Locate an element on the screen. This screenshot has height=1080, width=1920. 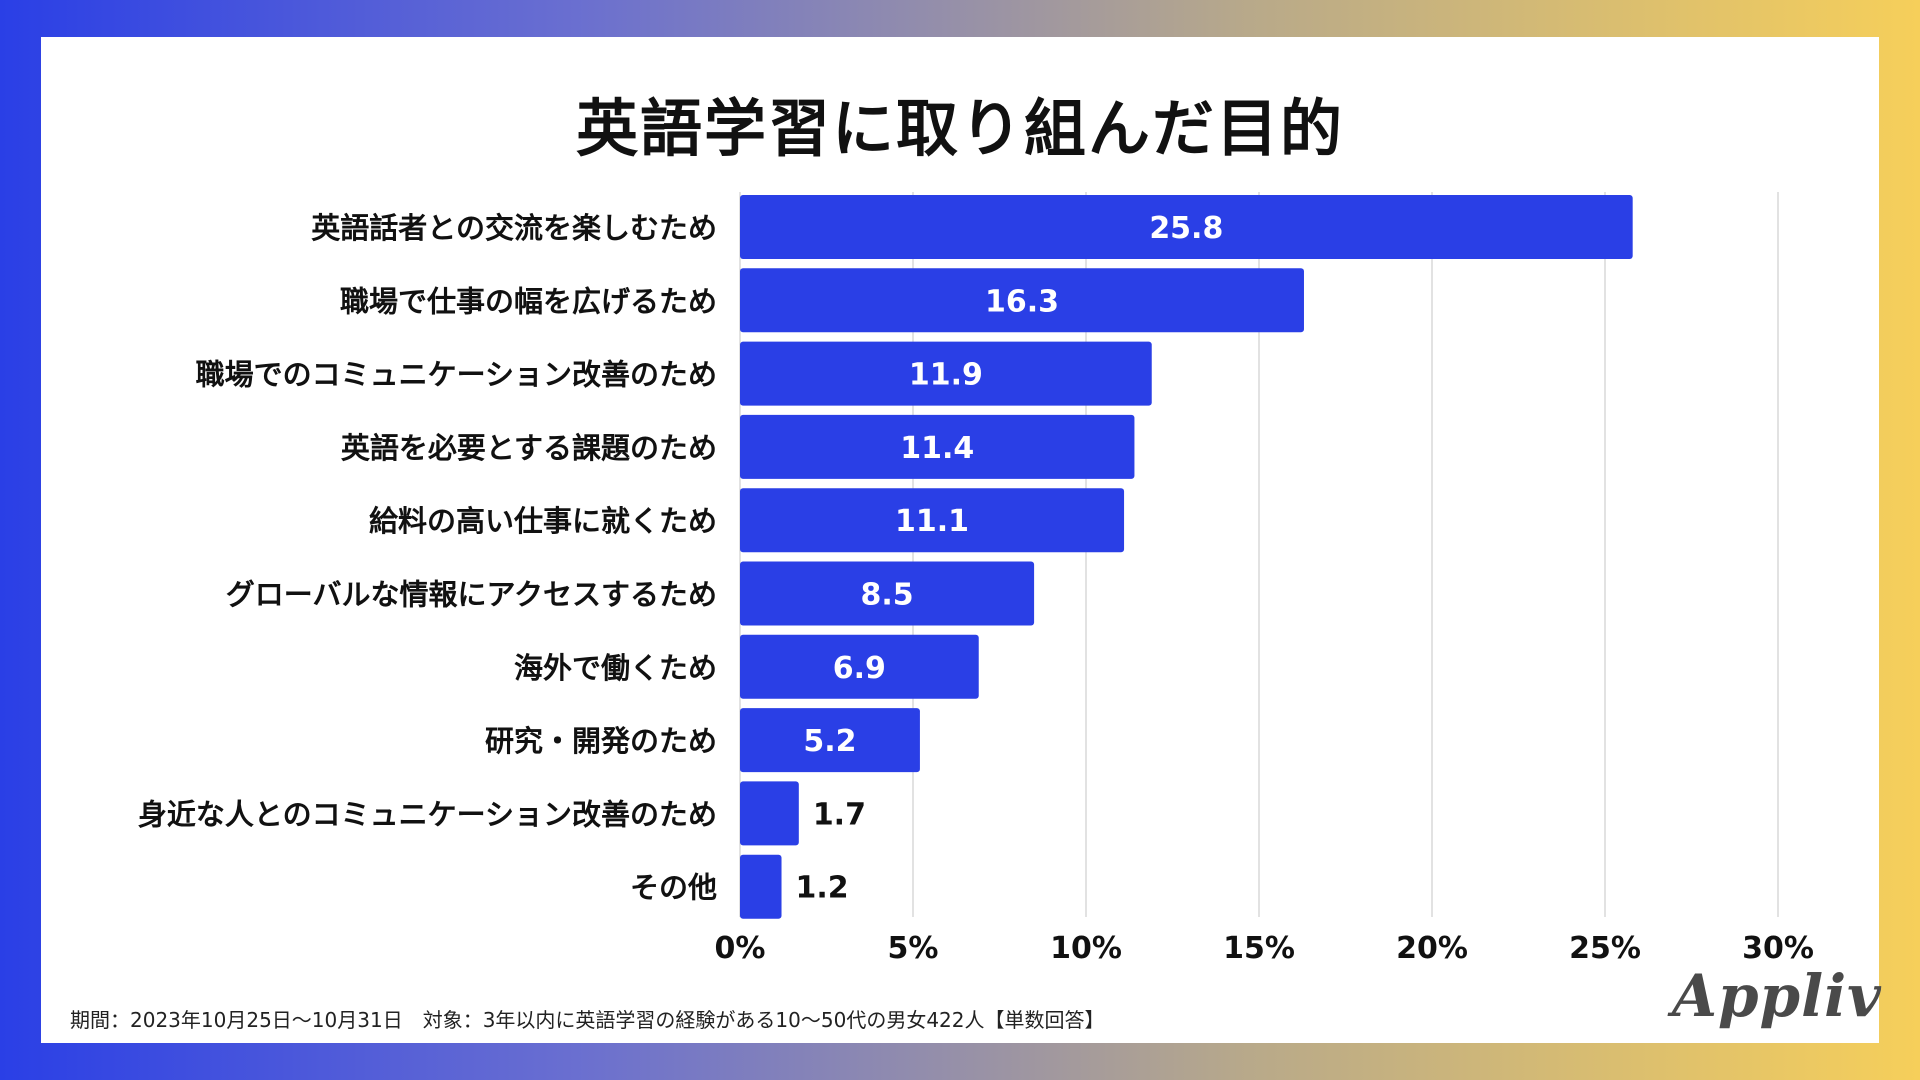
x-tick-label: 30% is located at coordinates (1778, 948).